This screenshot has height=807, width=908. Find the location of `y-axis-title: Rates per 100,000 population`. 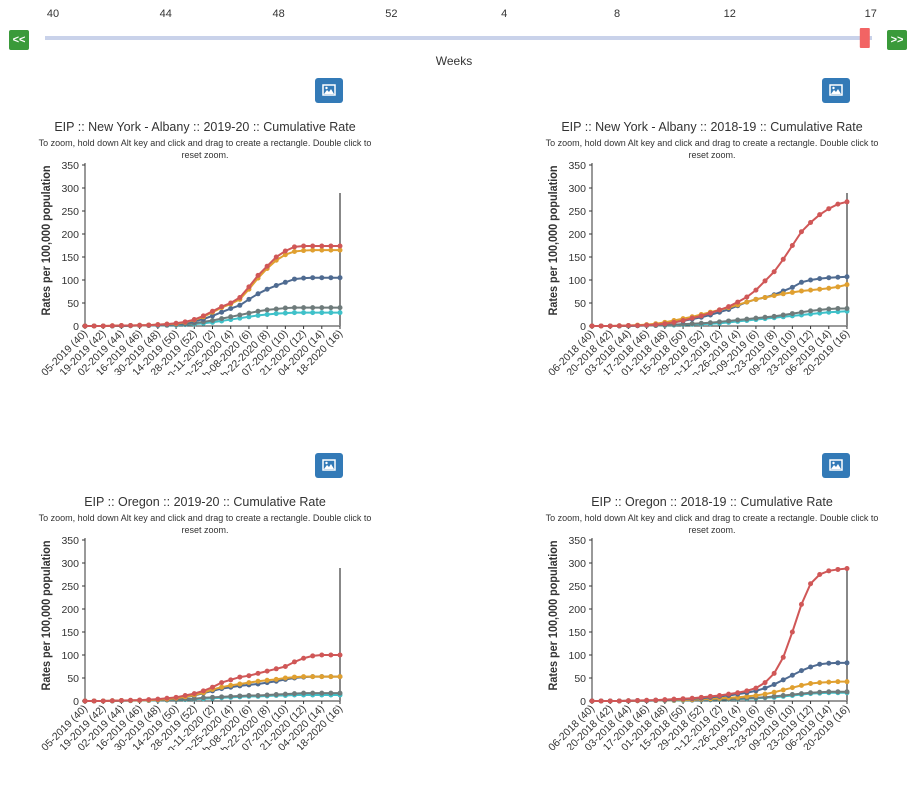

y-axis-title: Rates per 100,000 population is located at coordinates (46, 241).